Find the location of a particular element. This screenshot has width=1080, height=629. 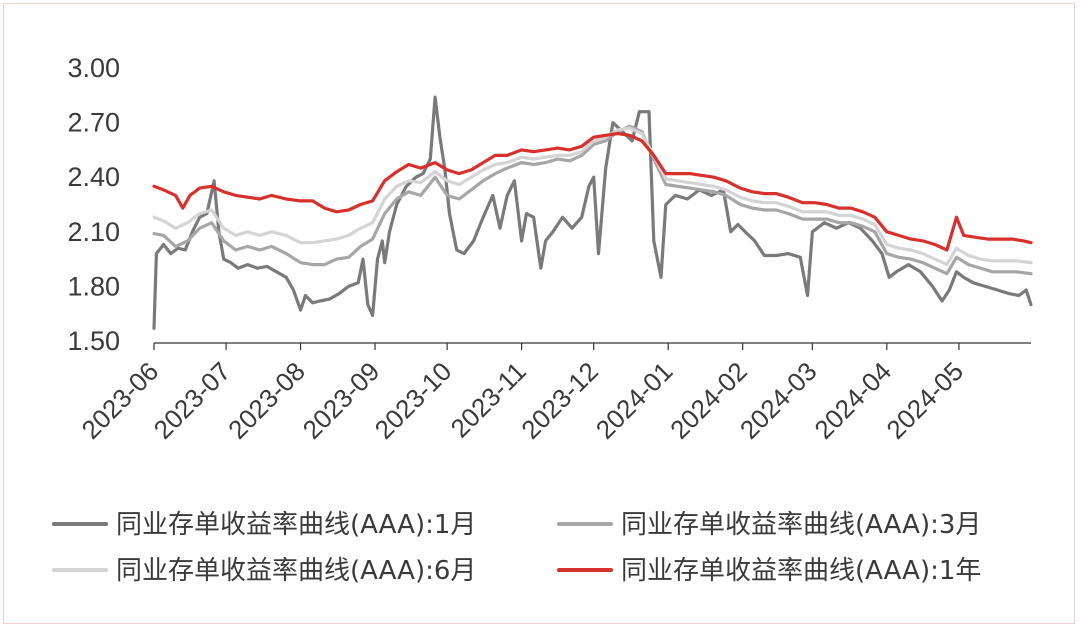

x-tick-label: 2024-02 is located at coordinates (708, 400).